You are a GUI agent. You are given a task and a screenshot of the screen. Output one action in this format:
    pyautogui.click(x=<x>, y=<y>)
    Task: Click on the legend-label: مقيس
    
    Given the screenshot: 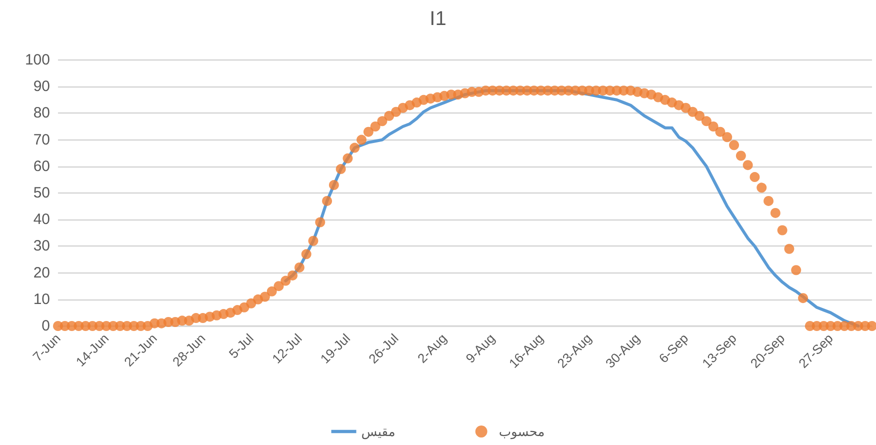 What is the action you would take?
    pyautogui.click(x=378, y=432)
    